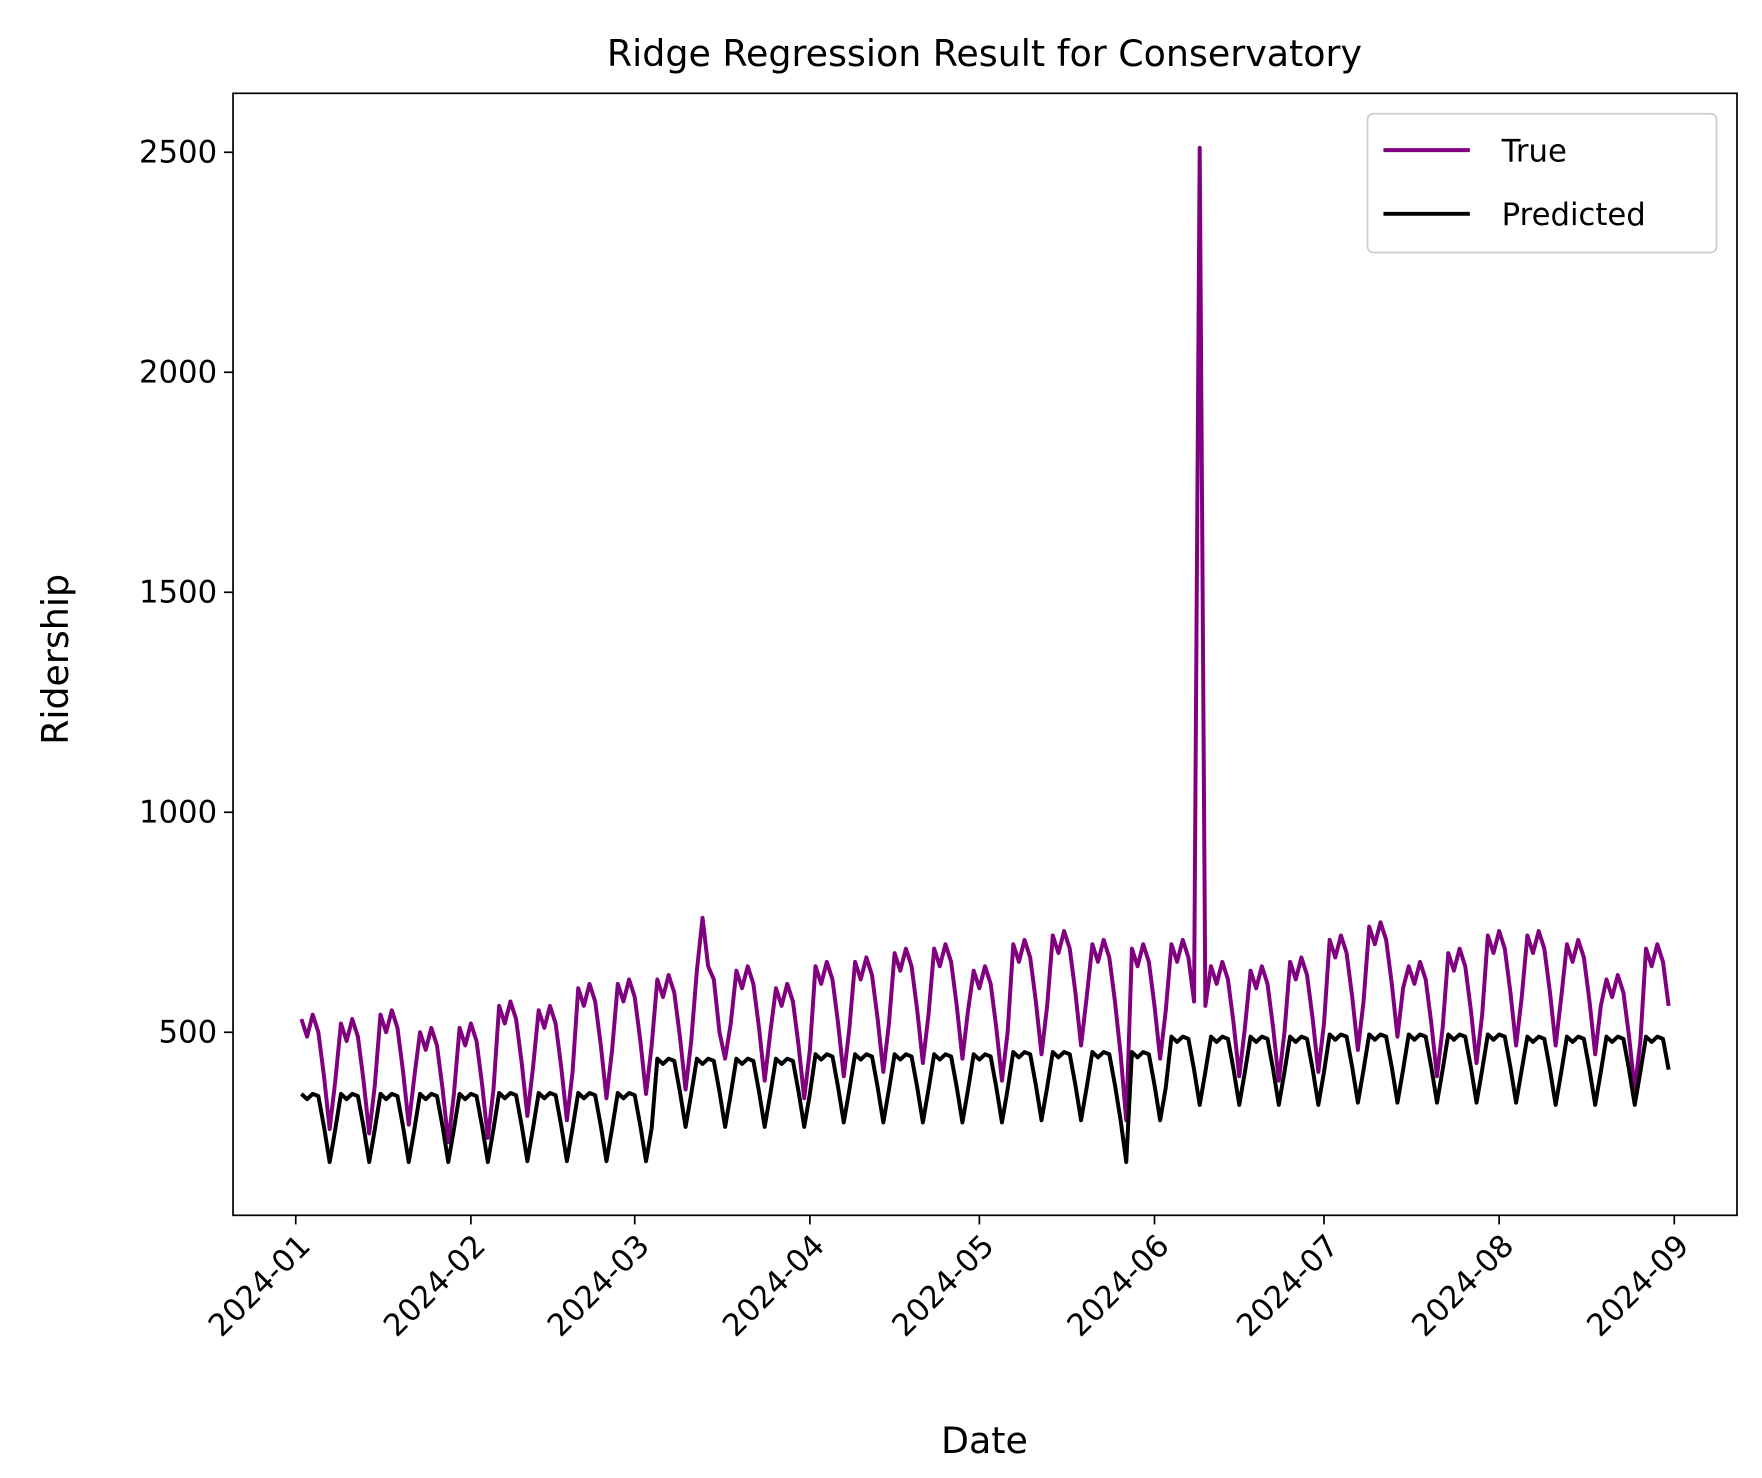  What do you see at coordinates (178, 813) in the screenshot?
I see `y-tick-label: 1000` at bounding box center [178, 813].